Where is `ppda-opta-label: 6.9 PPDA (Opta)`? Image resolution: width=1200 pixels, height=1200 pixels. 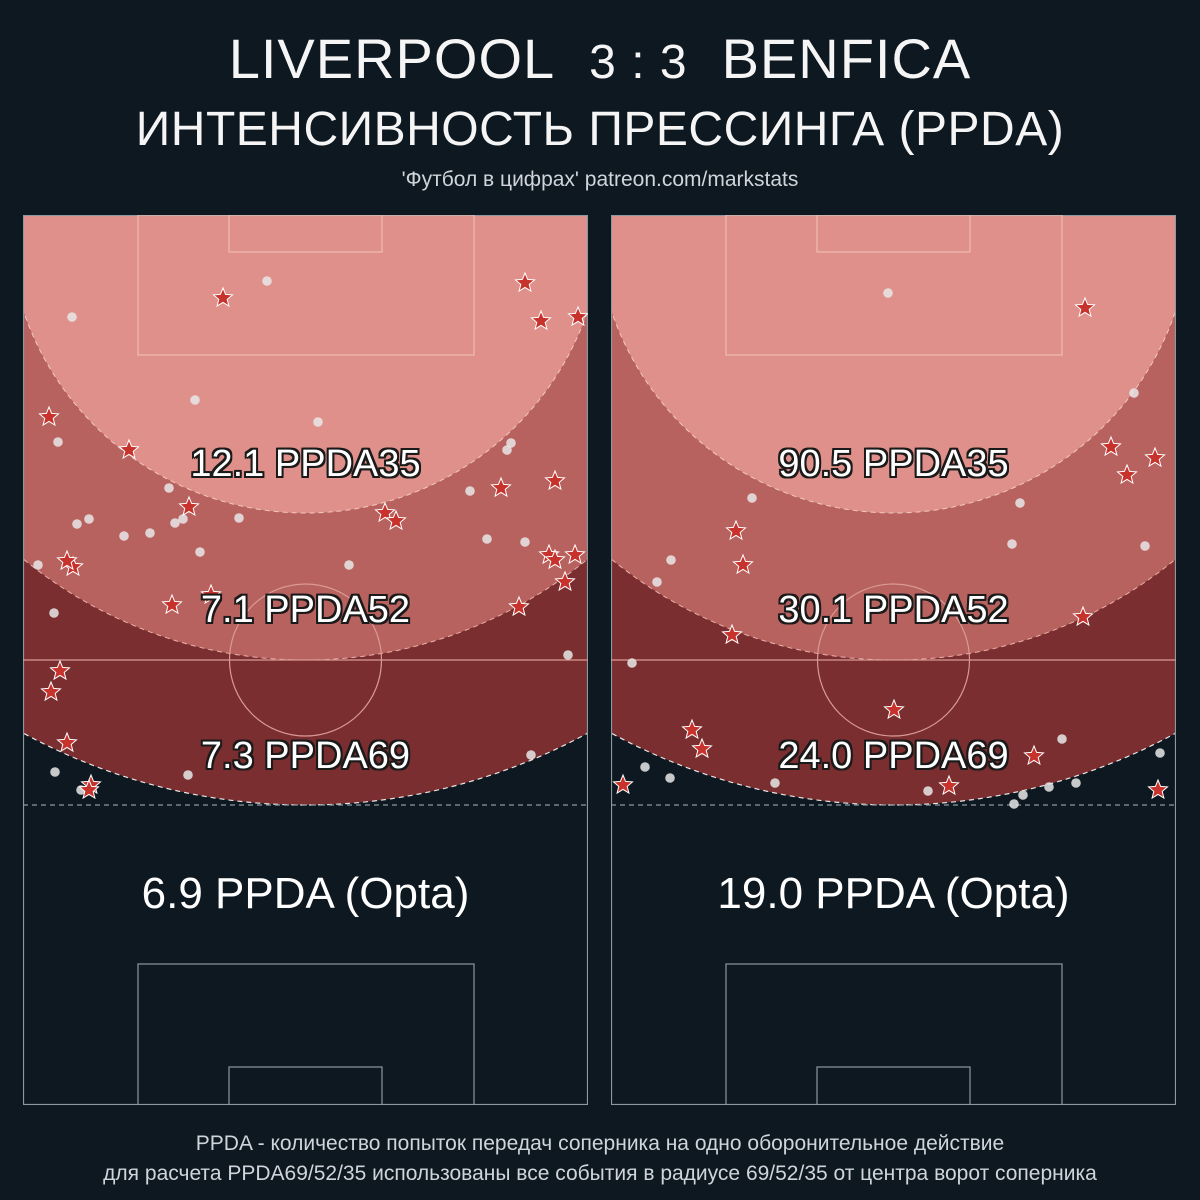
ppda-opta-label: 6.9 PPDA (Opta) is located at coordinates (305, 893).